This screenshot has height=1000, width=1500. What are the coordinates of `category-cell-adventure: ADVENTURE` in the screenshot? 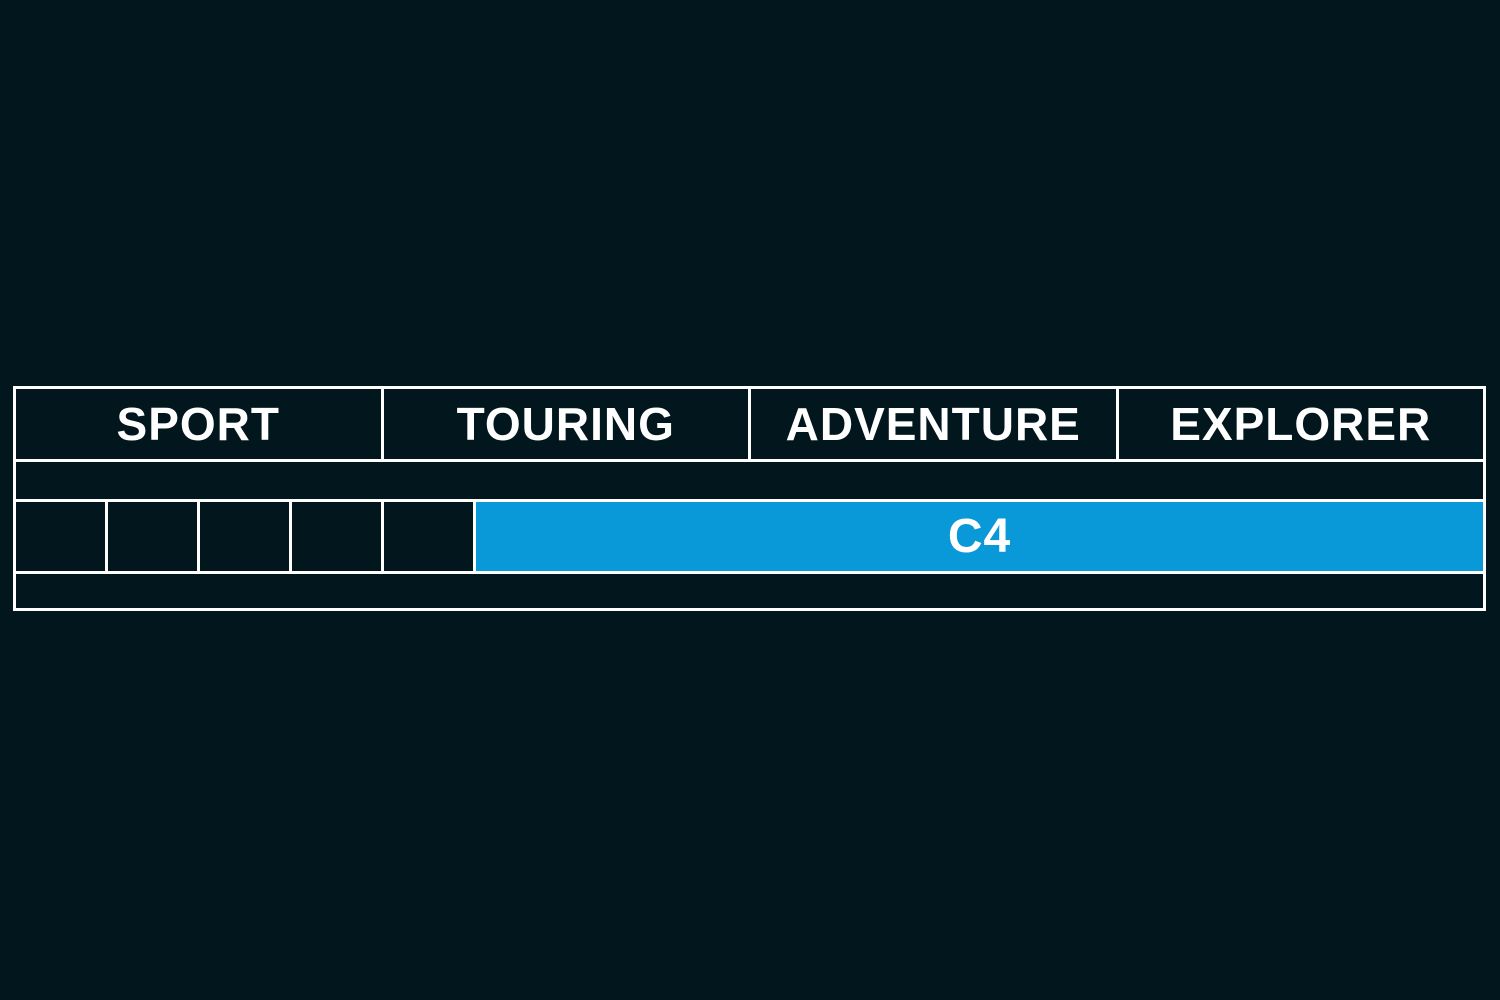 It's located at (935, 424).